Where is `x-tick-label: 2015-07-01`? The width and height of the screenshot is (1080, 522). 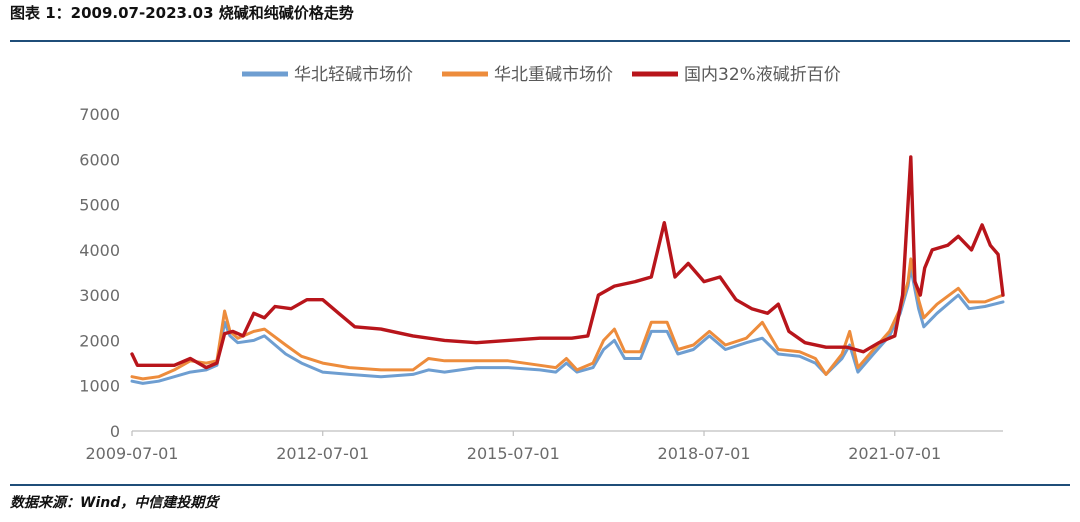
x-tick-label: 2015-07-01 is located at coordinates (513, 453).